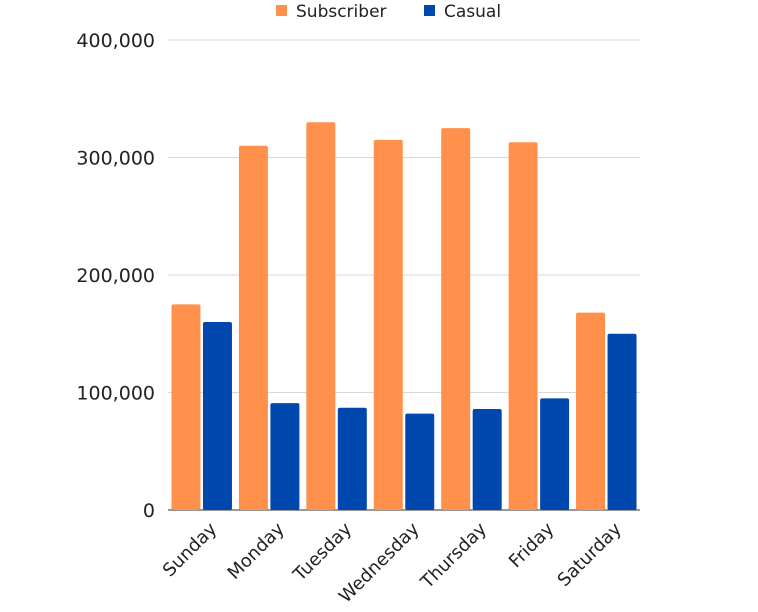 The image size is (758, 612). Describe the element at coordinates (190, 549) in the screenshot. I see `x-category-label: Sunday` at that location.